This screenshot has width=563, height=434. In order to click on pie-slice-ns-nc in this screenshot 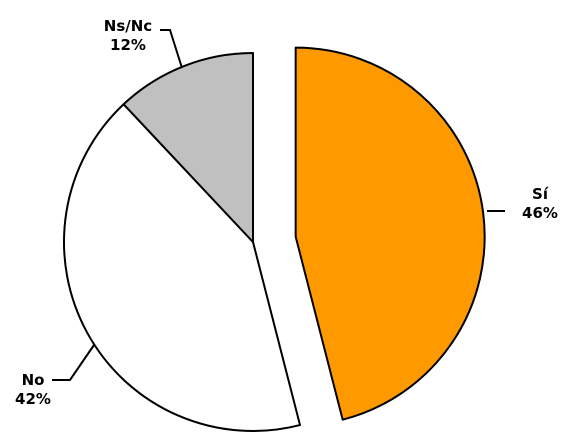, I will do `click(188, 147)`.